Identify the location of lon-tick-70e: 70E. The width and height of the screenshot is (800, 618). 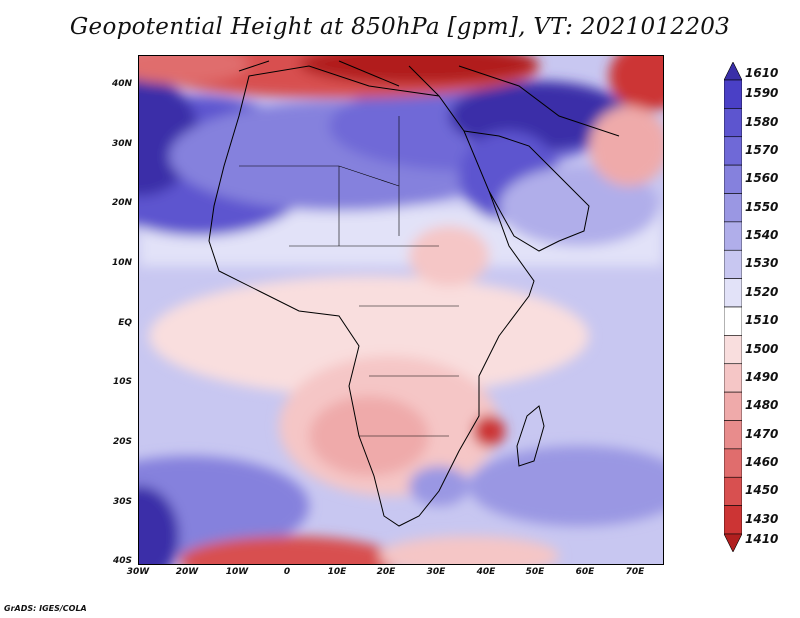
(635, 572).